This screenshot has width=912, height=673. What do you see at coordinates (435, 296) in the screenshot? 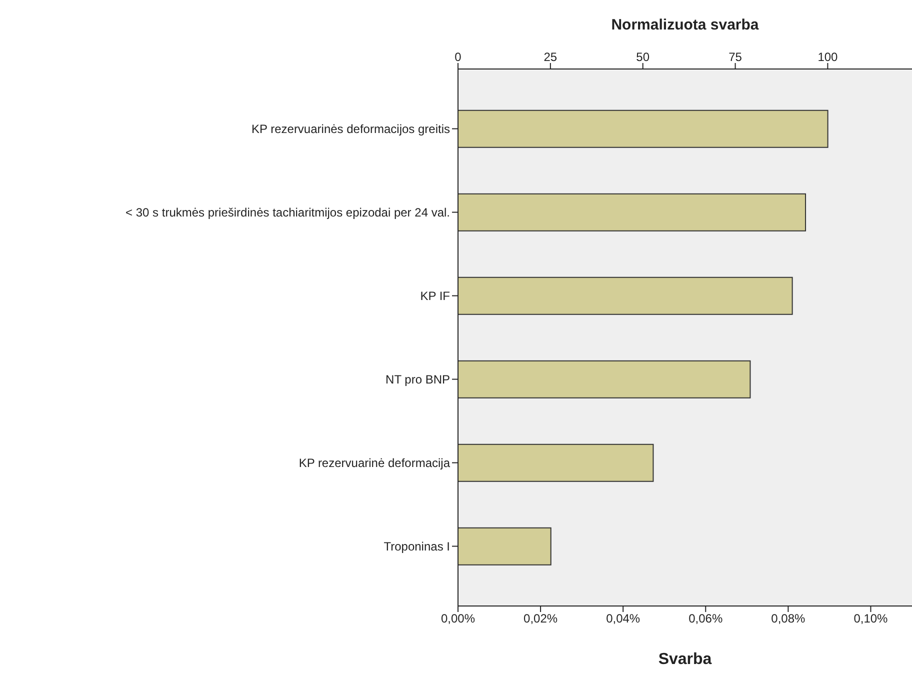
I see `y-tick-label: KP IF` at bounding box center [435, 296].